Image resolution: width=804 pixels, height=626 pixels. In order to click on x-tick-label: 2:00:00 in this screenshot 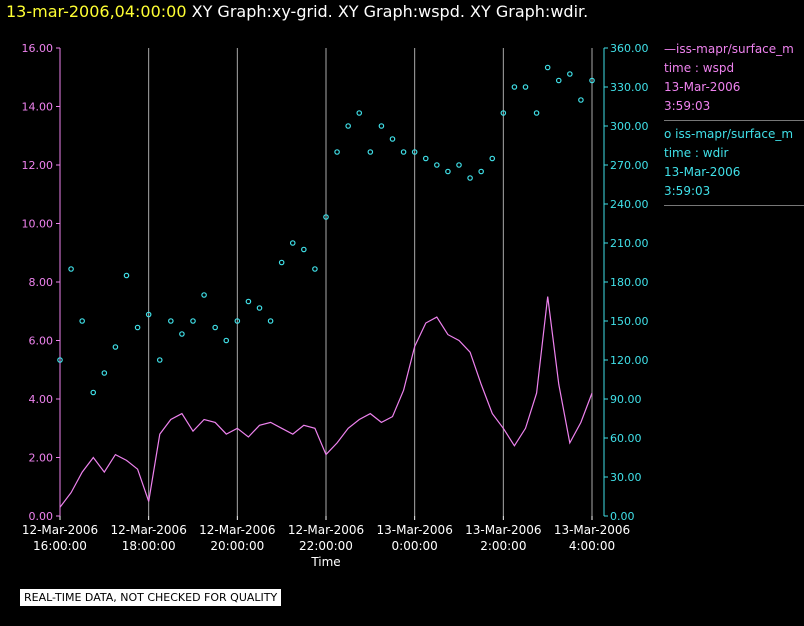, I will do `click(503, 546)`.